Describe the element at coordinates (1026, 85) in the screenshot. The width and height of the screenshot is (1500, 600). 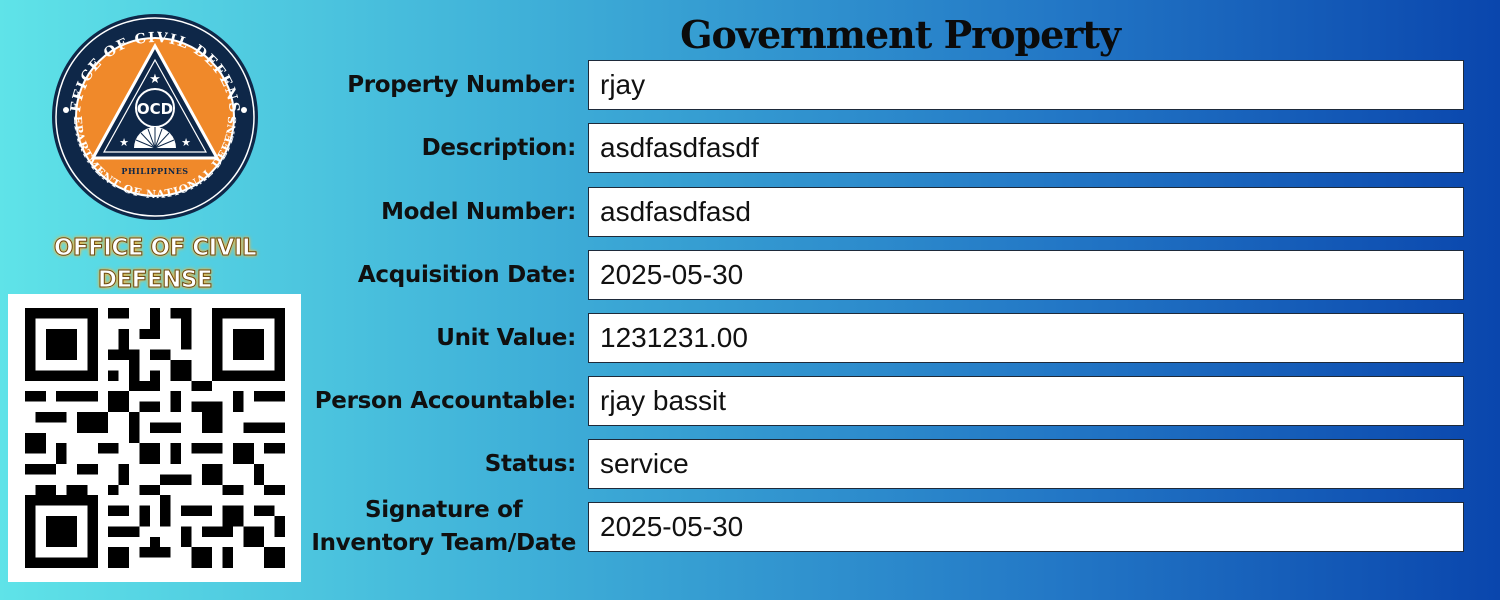
I see `property-number-field: rjay` at that location.